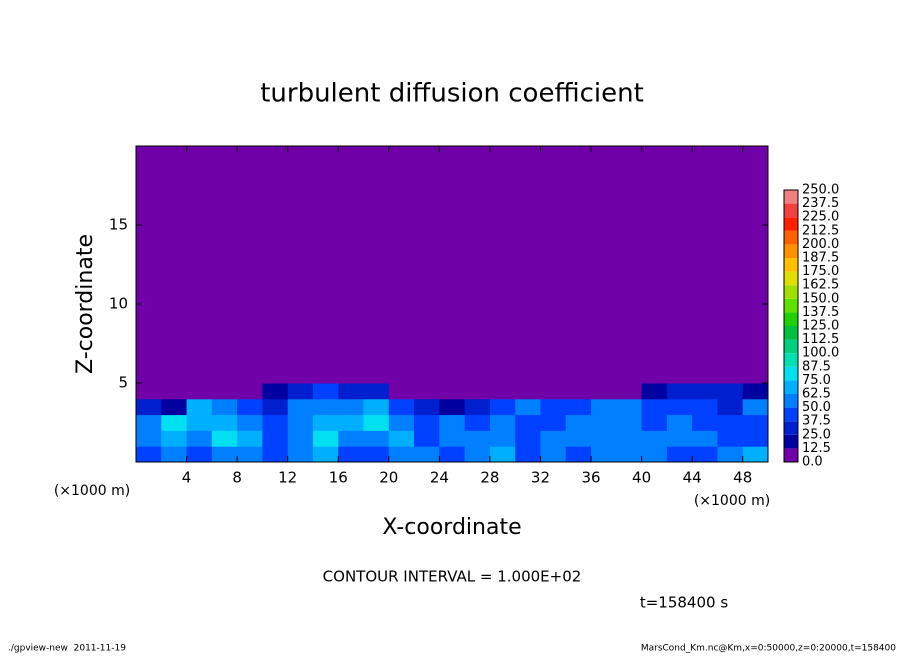 Image resolution: width=904 pixels, height=658 pixels. What do you see at coordinates (452, 94) in the screenshot?
I see `chart-title: turbulent diffusion coefficient` at bounding box center [452, 94].